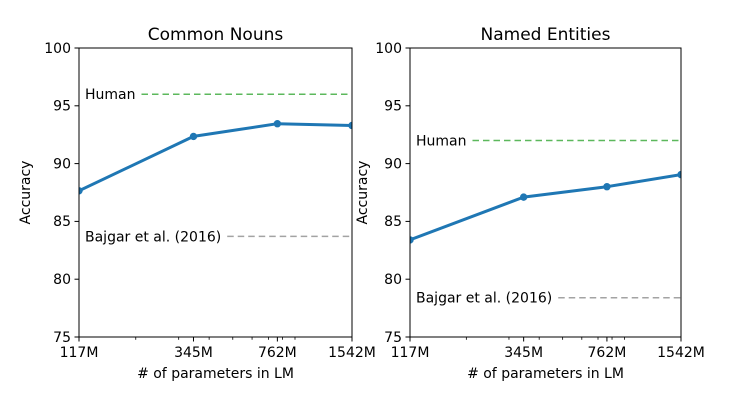  I want to click on chart-title: Named Entities, so click(546, 35).